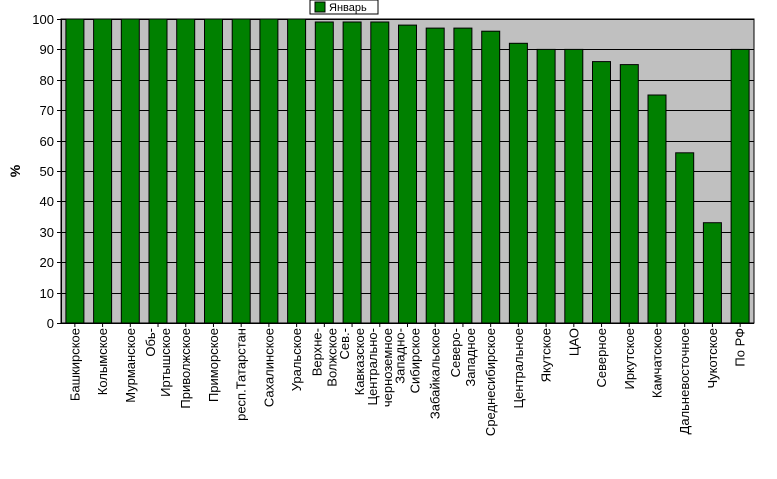  What do you see at coordinates (102, 361) in the screenshot?
I see `x-tick-label: Колымское` at bounding box center [102, 361].